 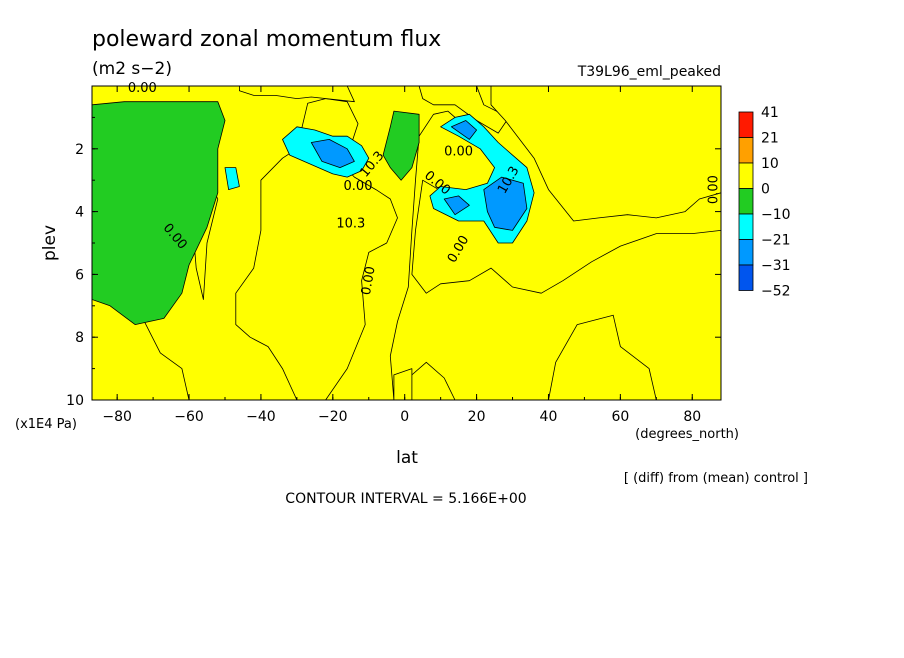 What do you see at coordinates (776, 266) in the screenshot?
I see `legend-label-6: −31` at bounding box center [776, 266].